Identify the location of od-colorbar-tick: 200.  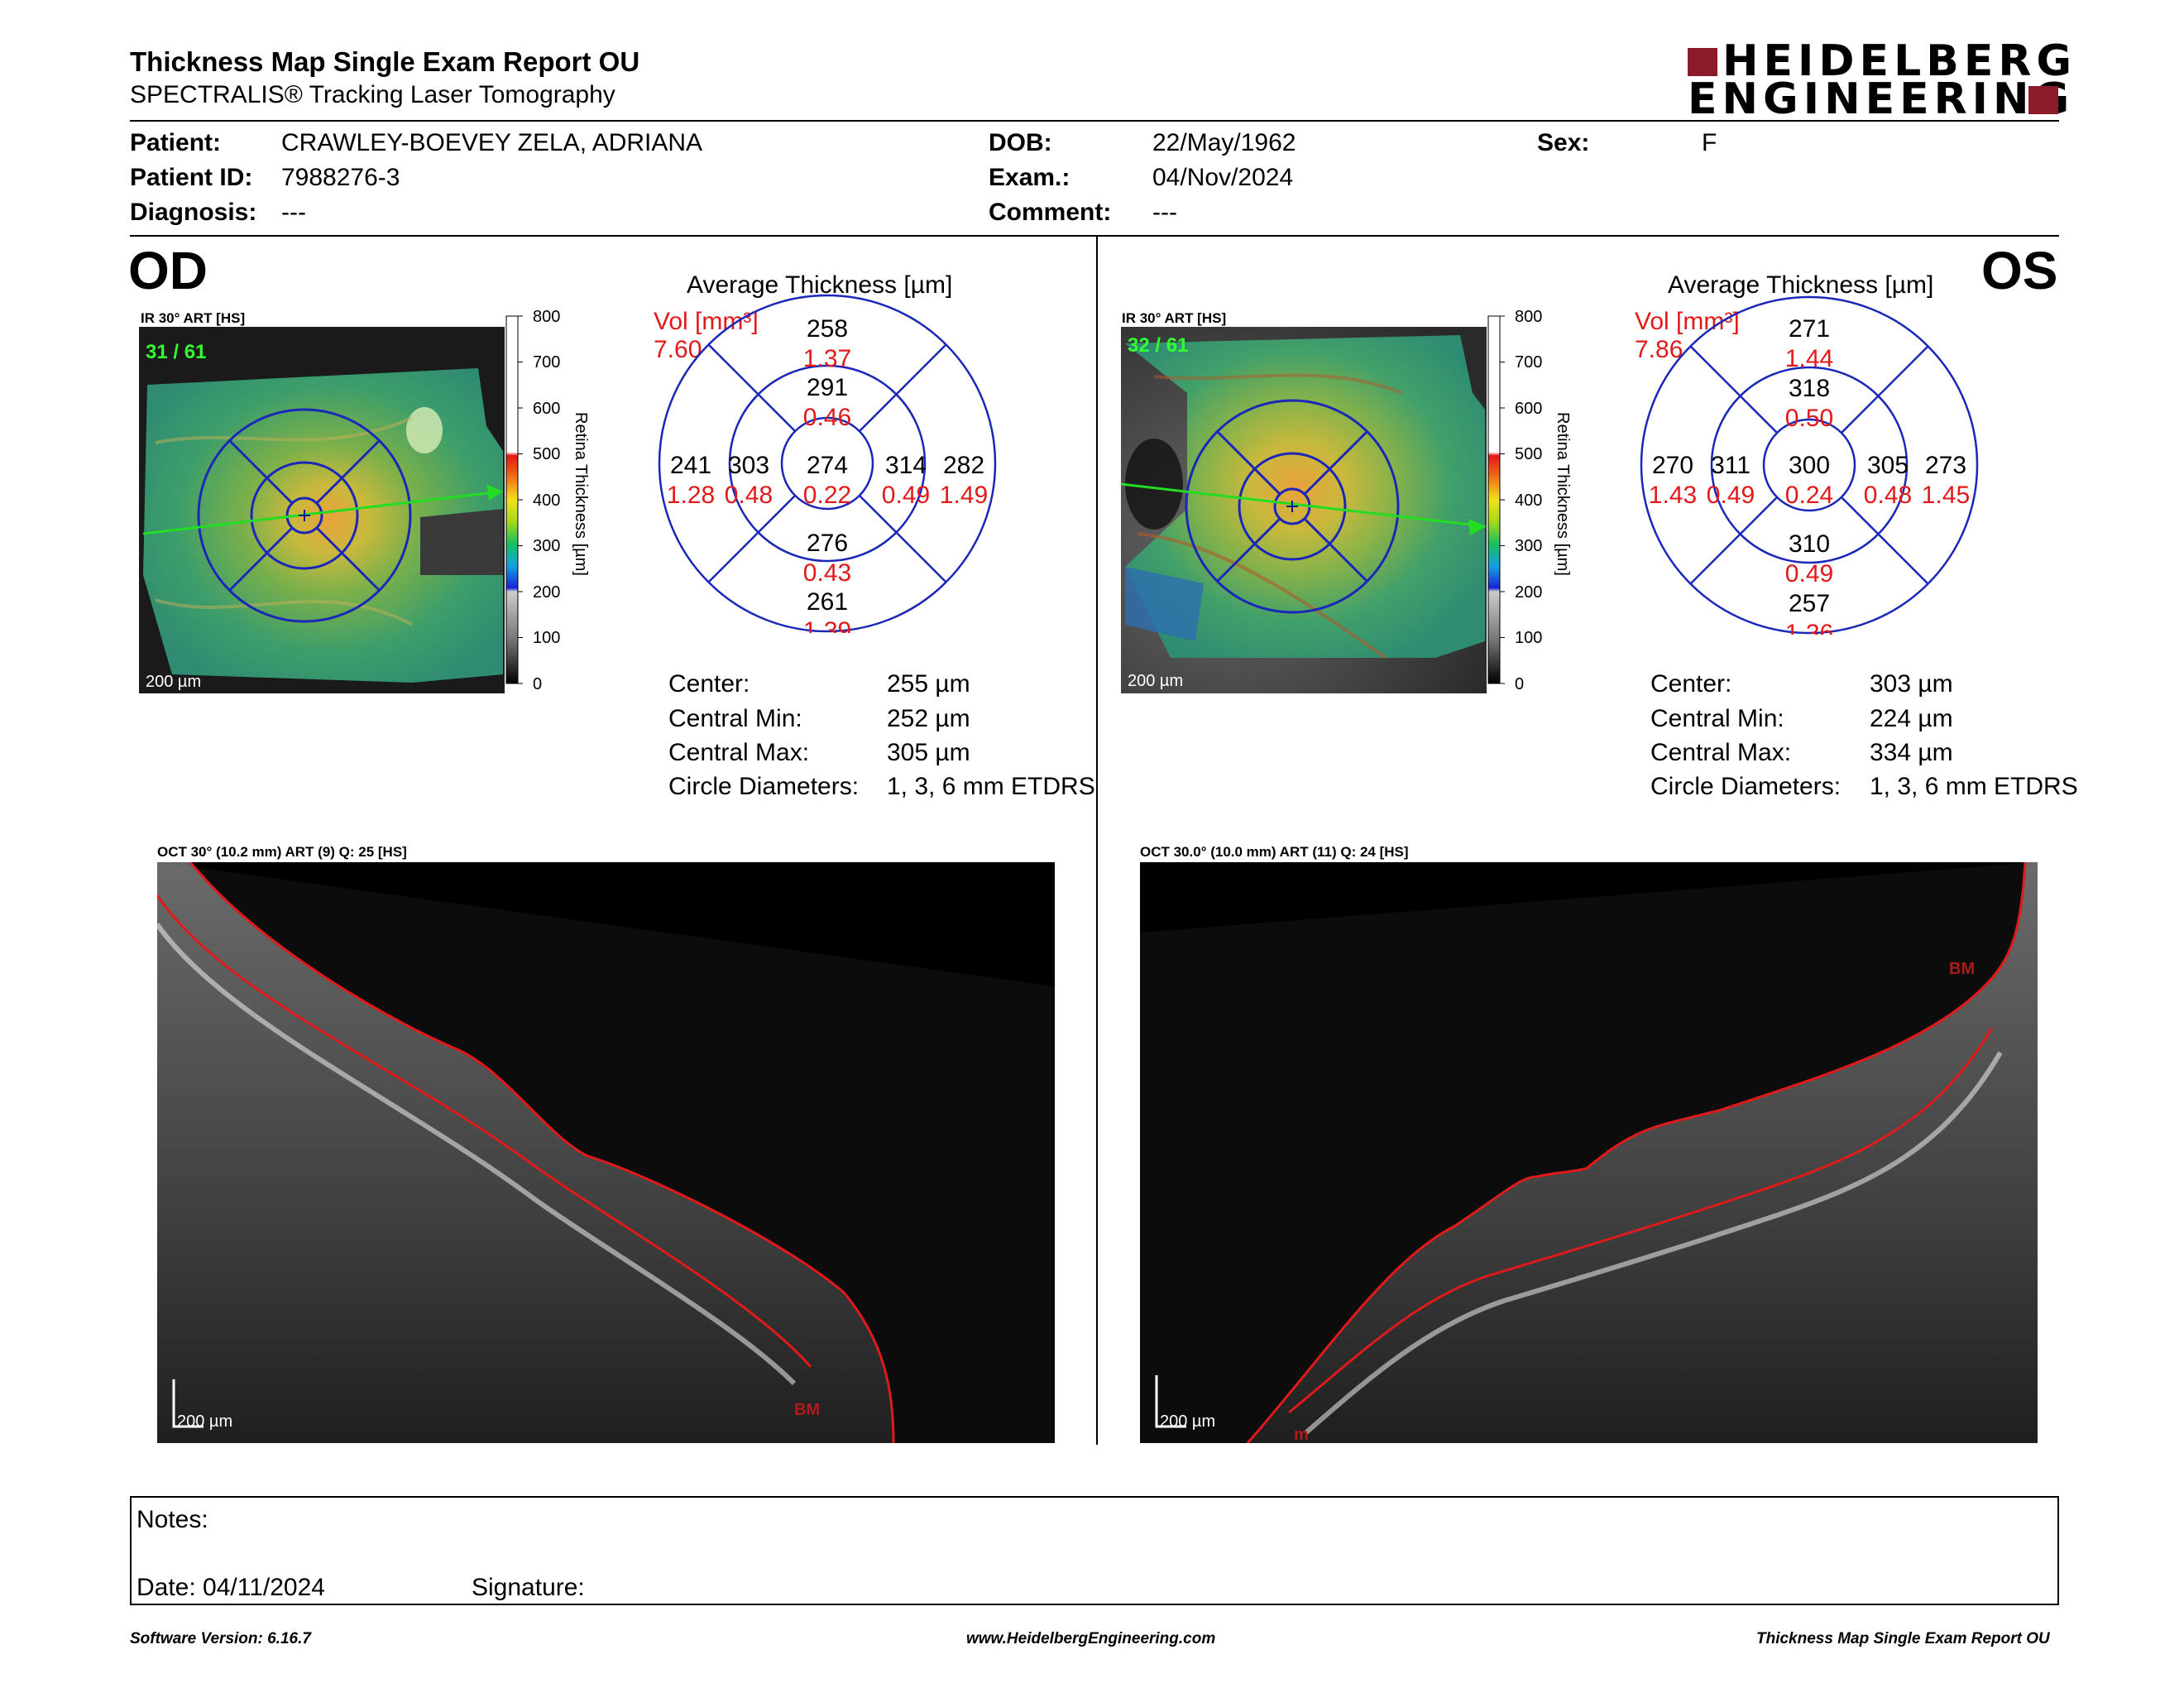
(546, 592).